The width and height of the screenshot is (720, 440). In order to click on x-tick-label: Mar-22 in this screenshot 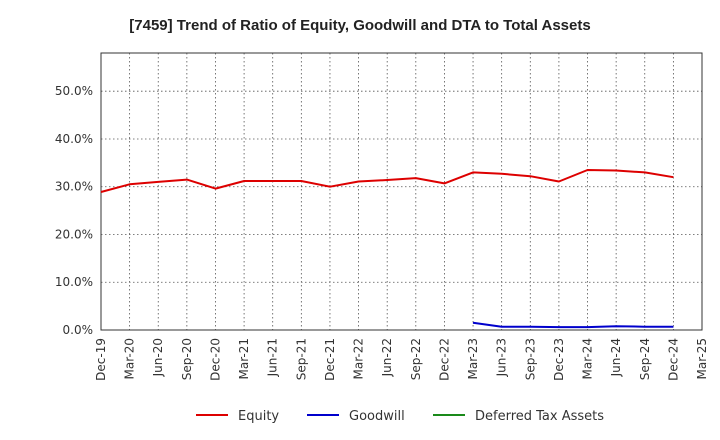, I will do `click(359, 358)`.